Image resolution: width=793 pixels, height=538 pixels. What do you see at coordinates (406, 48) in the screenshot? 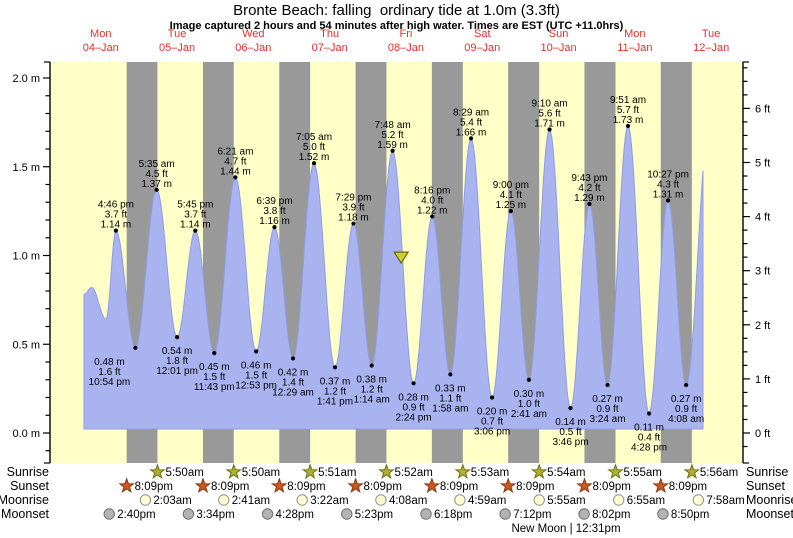
I see `day-date-label: 08–Jan` at bounding box center [406, 48].